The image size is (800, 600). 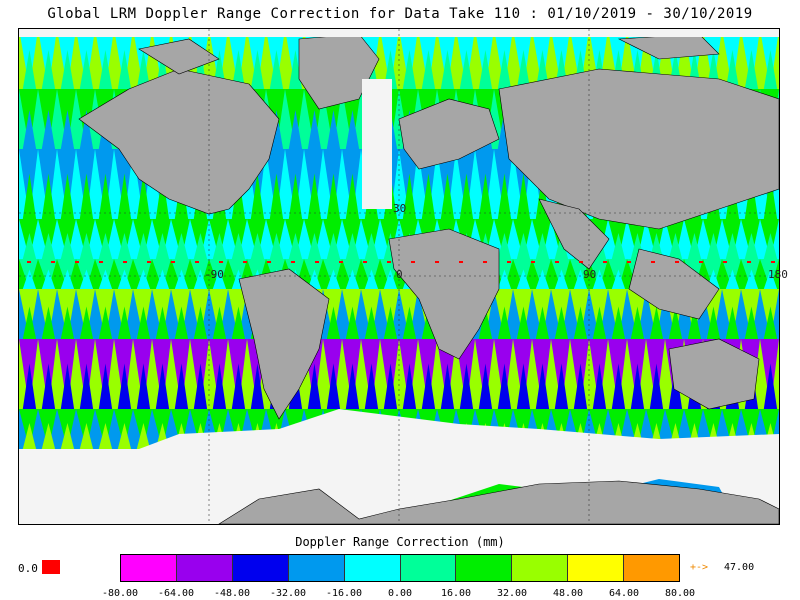 What do you see at coordinates (214, 274) in the screenshot?
I see `lon-label-minus90: -90` at bounding box center [214, 274].